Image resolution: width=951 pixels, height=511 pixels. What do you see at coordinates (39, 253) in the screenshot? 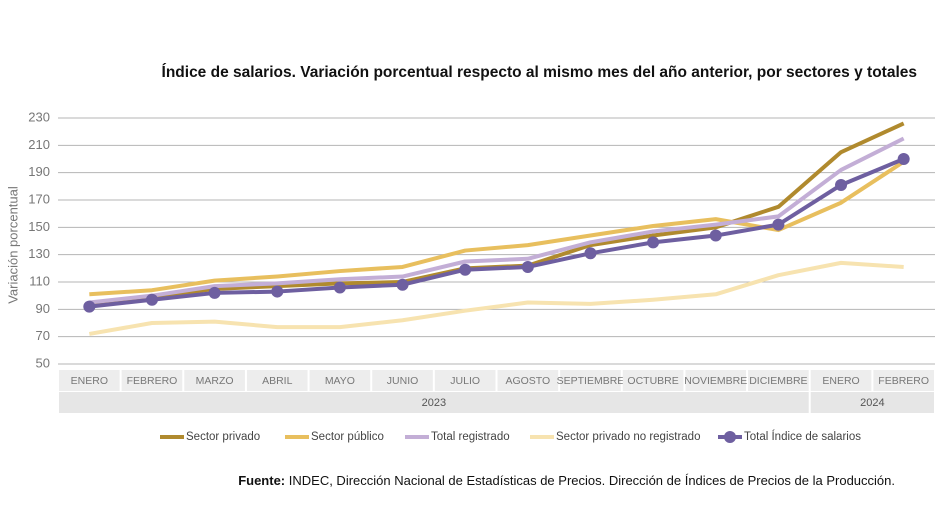
I see `y-tick-label: 130` at bounding box center [39, 253].